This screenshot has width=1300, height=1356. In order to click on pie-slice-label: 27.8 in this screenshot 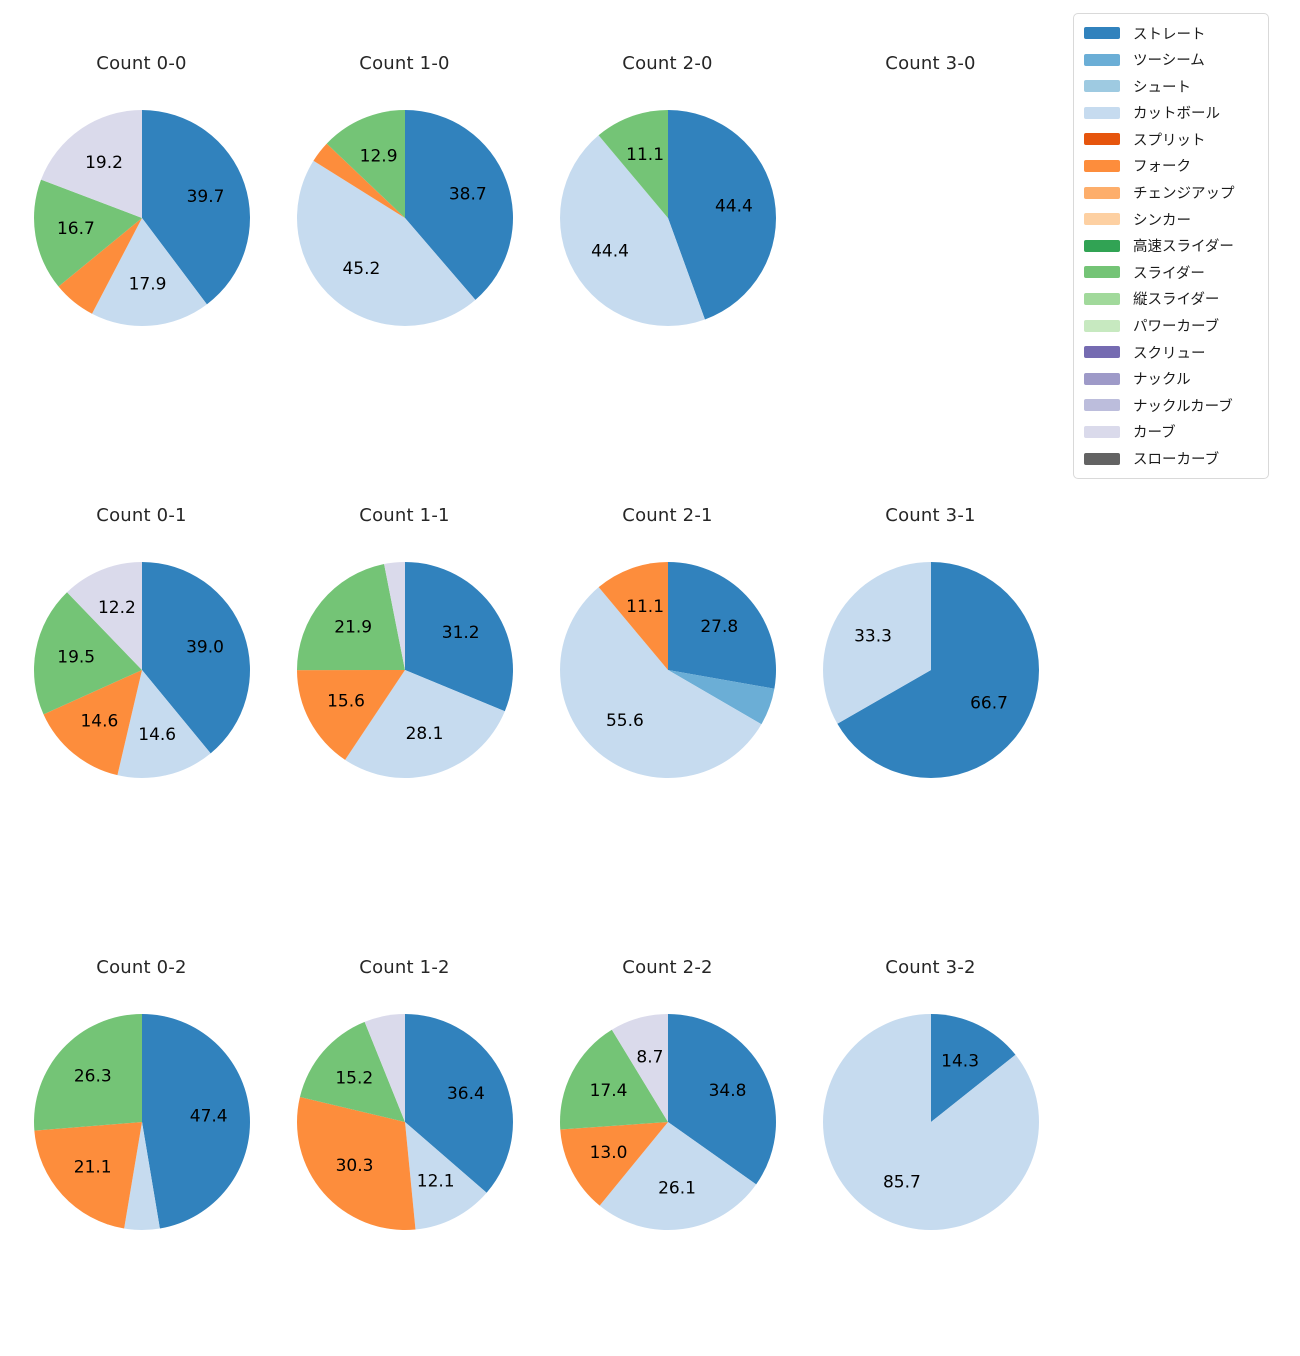, I will do `click(719, 627)`.